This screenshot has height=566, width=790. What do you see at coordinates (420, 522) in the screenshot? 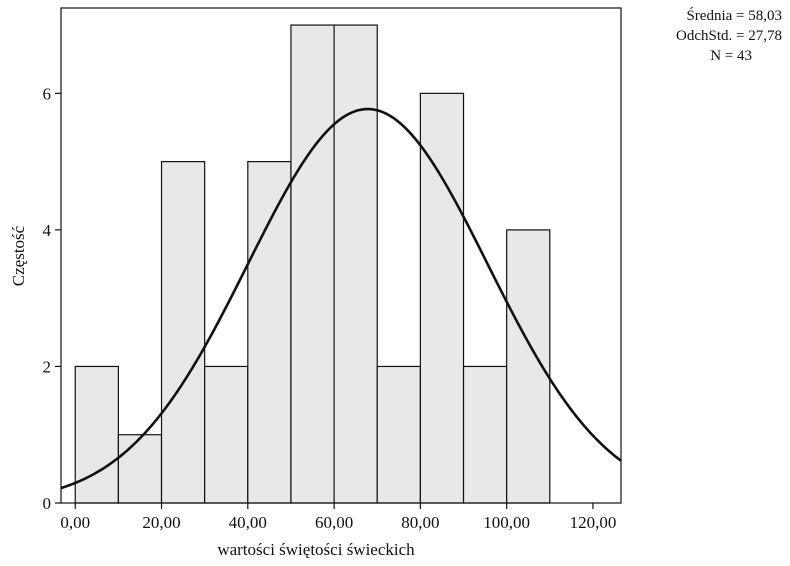
I see `x-tick-label: 80,00` at bounding box center [420, 522].